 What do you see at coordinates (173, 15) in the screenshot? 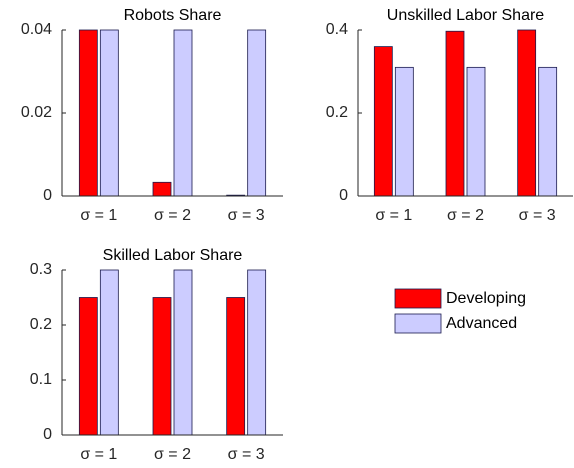
I see `chart-title: Robots Share` at bounding box center [173, 15].